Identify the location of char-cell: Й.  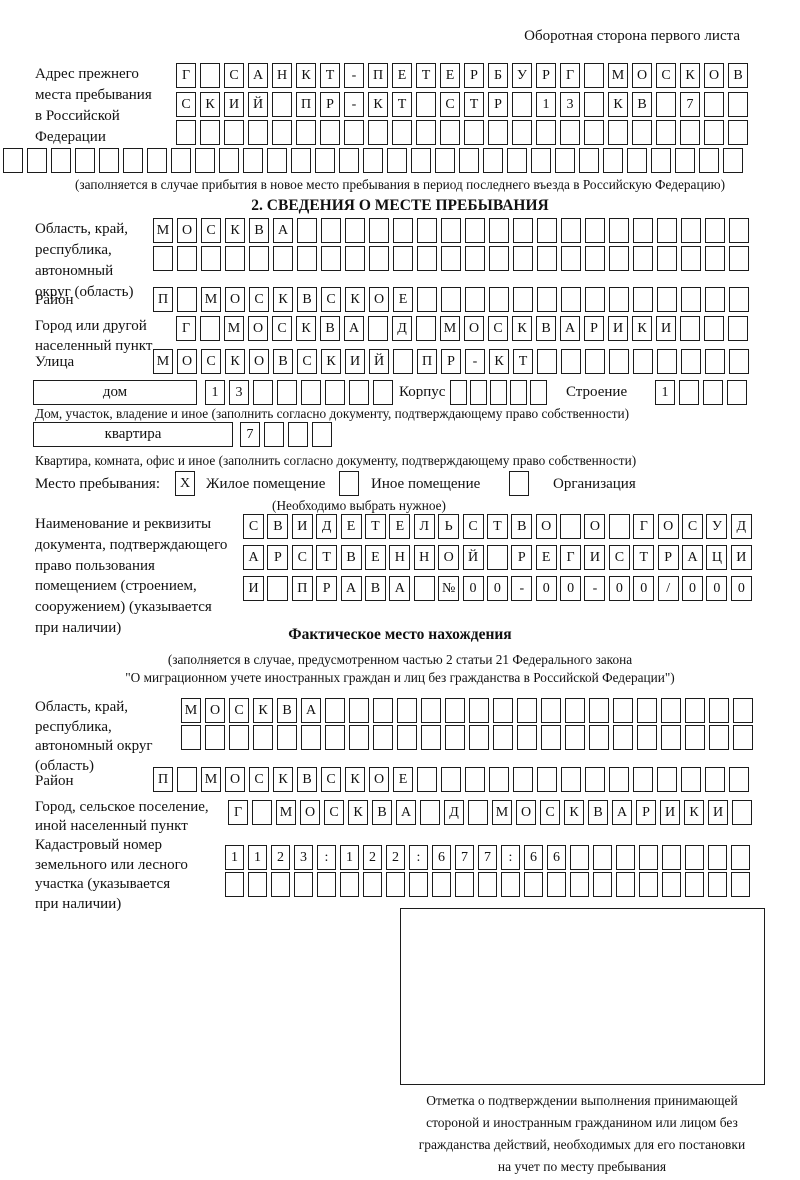
(379, 361).